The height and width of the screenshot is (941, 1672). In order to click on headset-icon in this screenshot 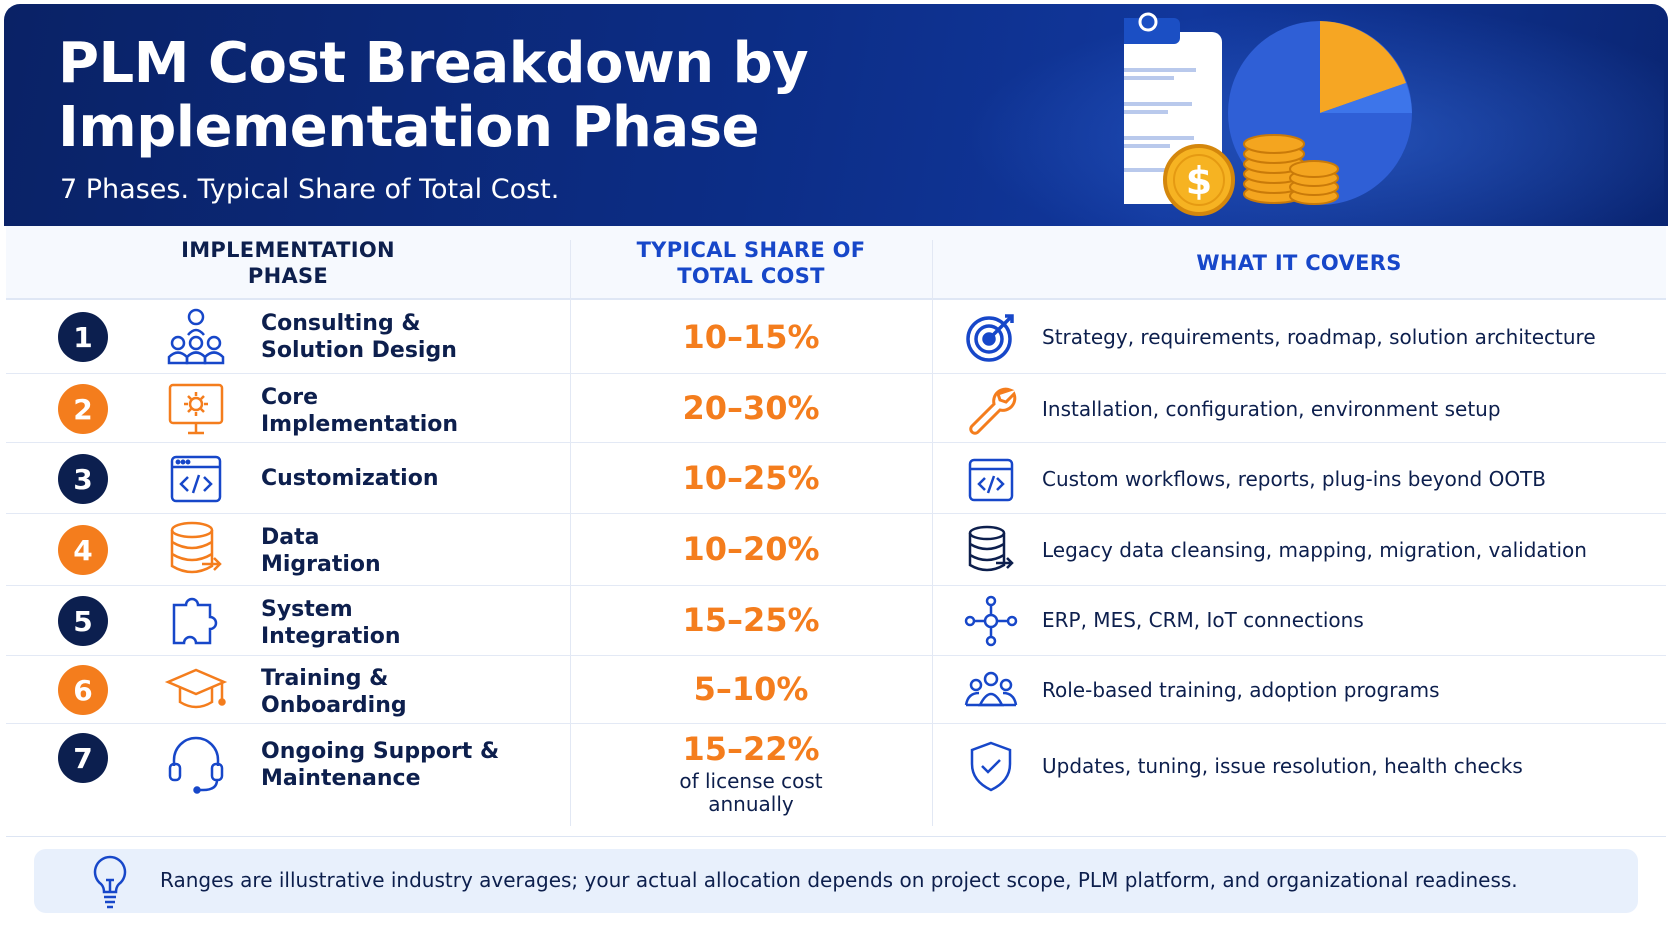, I will do `click(196, 765)`.